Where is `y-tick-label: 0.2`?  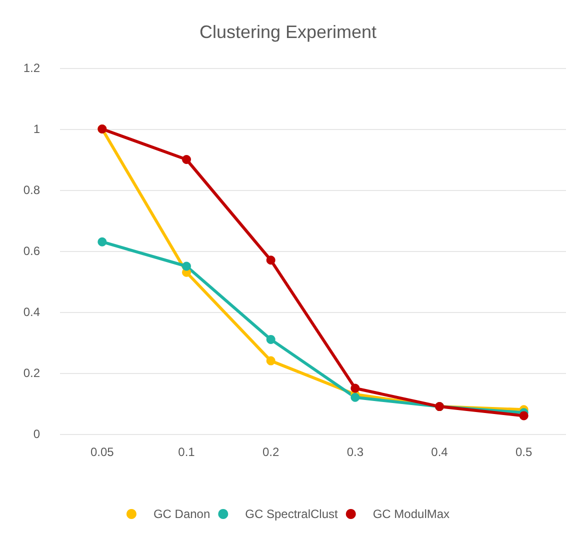 y-tick-label: 0.2 is located at coordinates (31, 373).